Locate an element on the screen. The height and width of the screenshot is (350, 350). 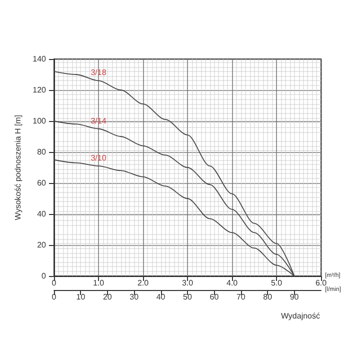
series-label: 3/14 is located at coordinates (98, 121).